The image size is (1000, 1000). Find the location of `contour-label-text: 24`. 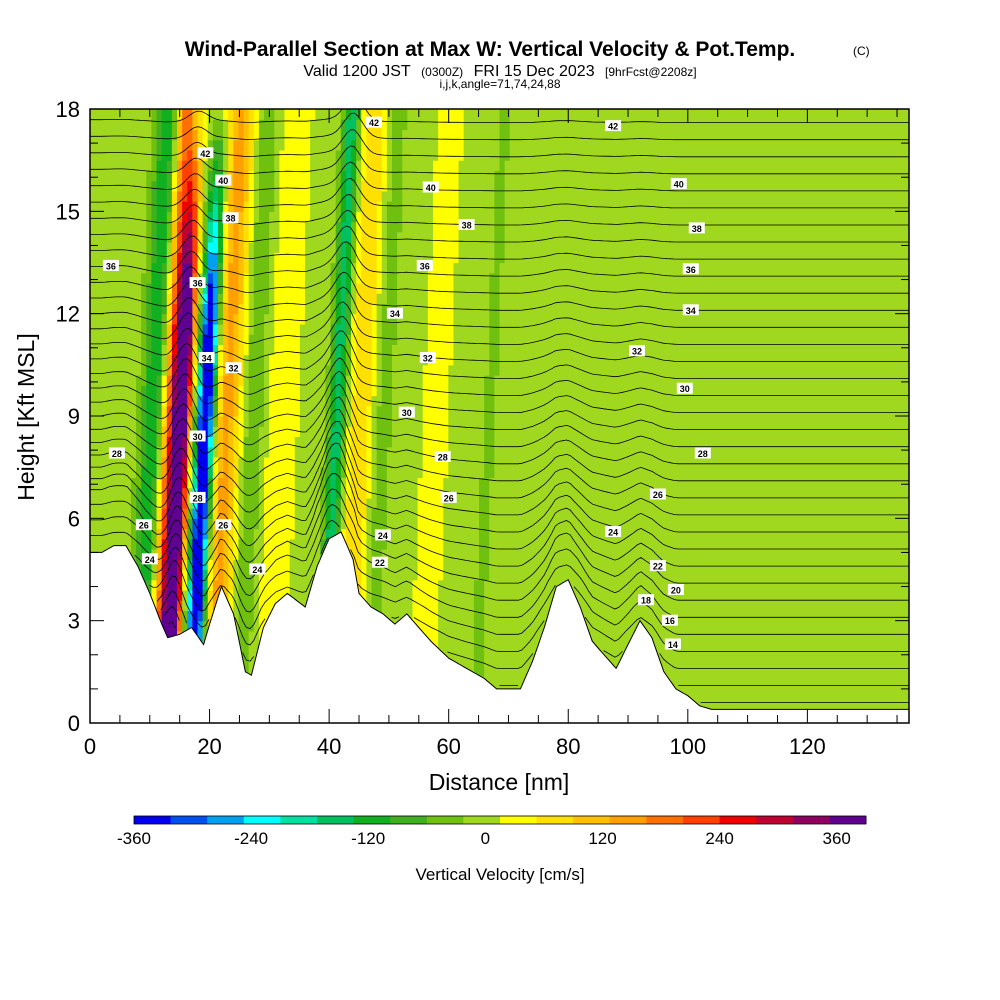

contour-label-text: 24 is located at coordinates (613, 533).